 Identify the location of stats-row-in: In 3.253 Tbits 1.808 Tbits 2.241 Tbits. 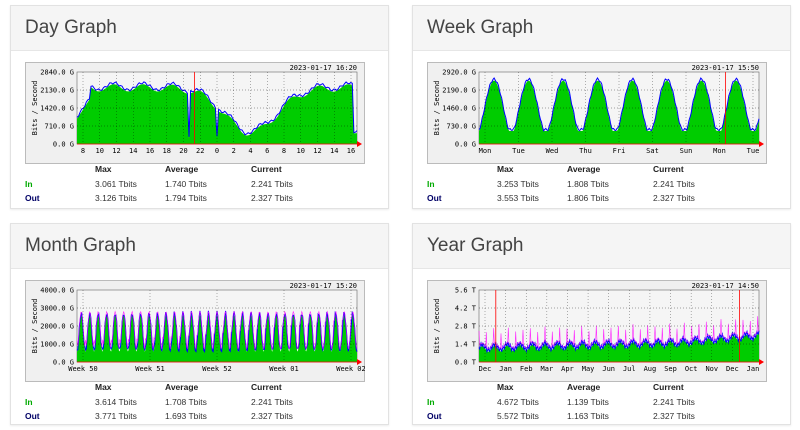
(587, 184).